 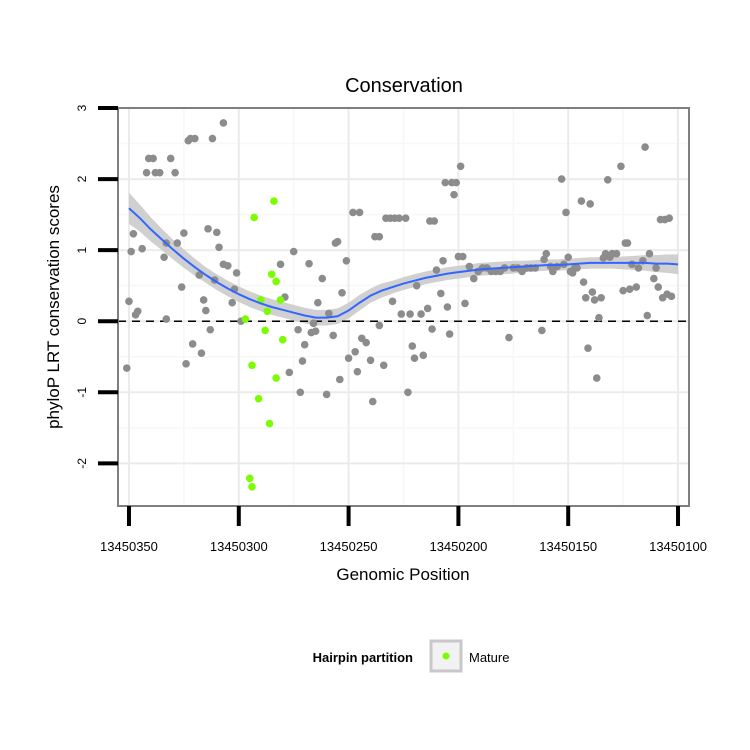 I want to click on x-tick-label: 13450100, so click(x=678, y=546).